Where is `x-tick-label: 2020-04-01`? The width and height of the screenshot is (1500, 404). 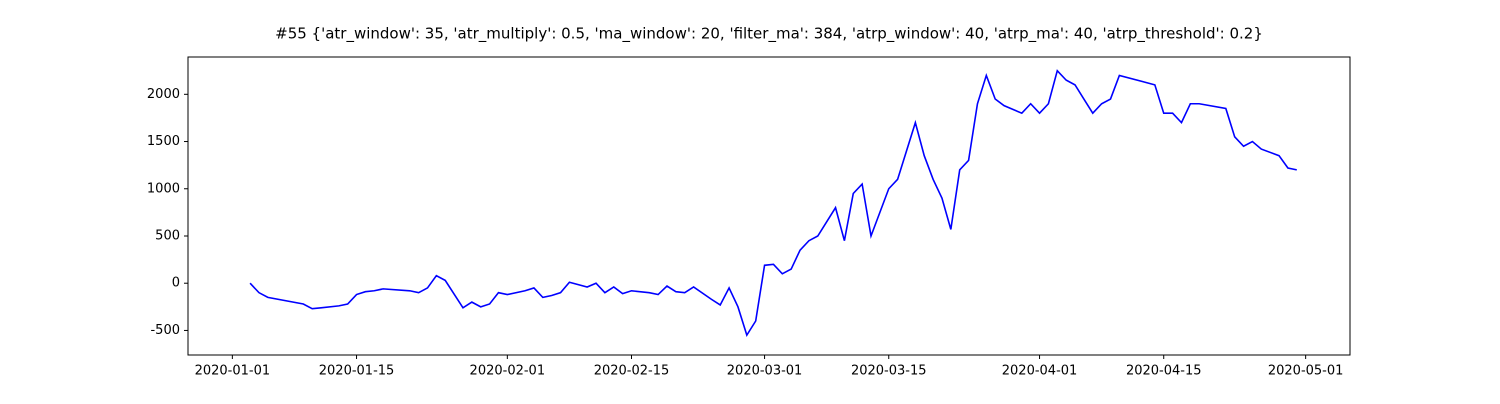
x-tick-label: 2020-04-01 is located at coordinates (1040, 371).